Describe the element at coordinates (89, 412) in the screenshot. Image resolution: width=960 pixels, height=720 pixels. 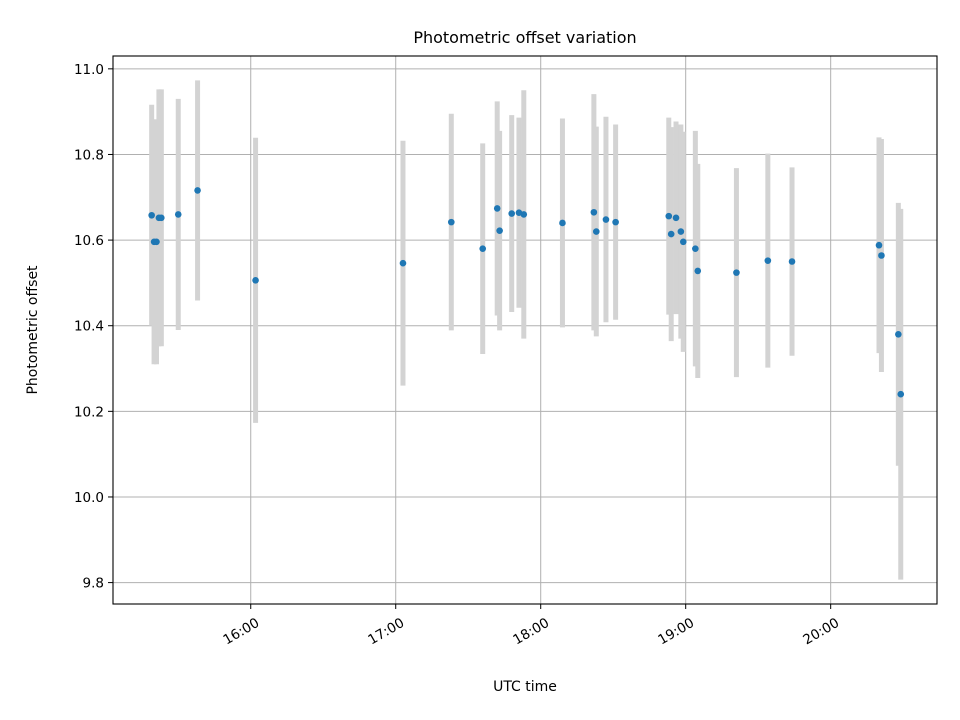
I see `y-tick-label: 10.2` at that location.